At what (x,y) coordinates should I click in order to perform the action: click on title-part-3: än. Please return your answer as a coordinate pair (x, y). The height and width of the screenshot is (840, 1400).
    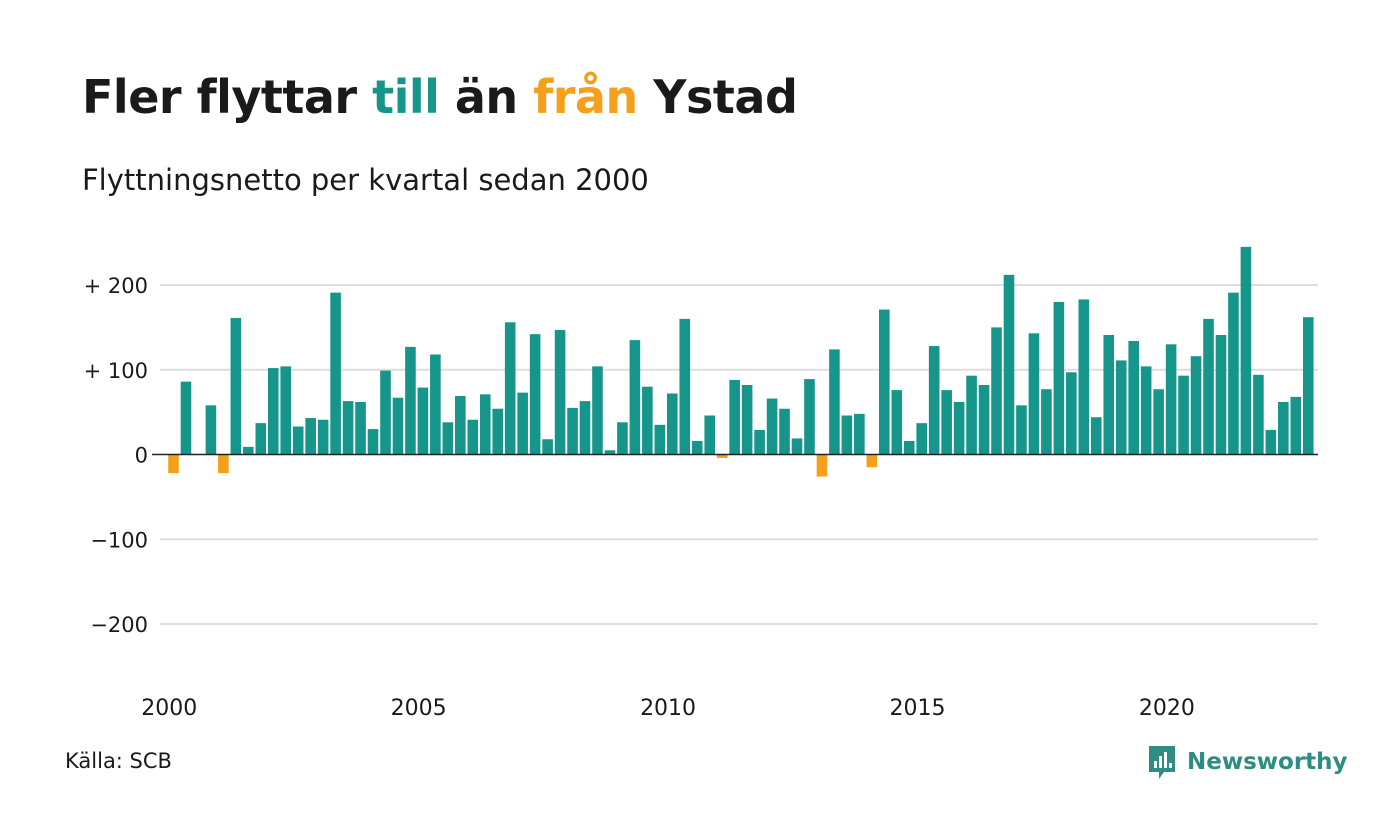
    Looking at the image, I should click on (486, 97).